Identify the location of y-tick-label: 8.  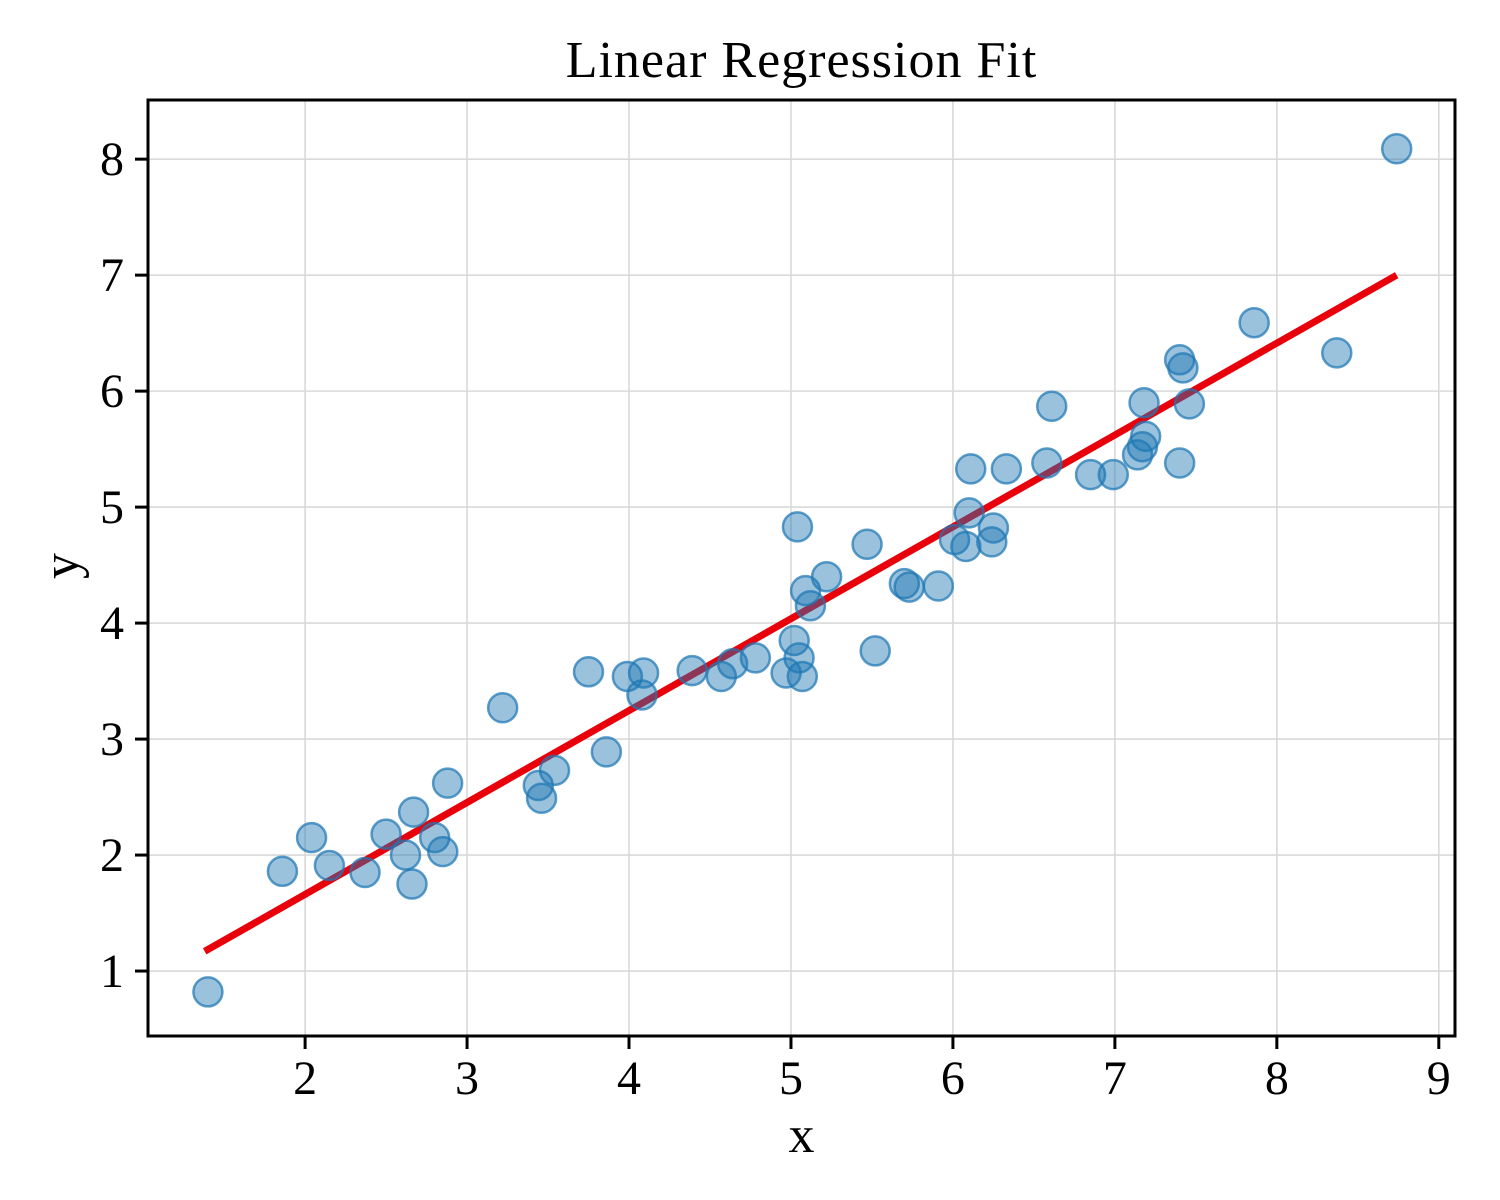
(112, 159).